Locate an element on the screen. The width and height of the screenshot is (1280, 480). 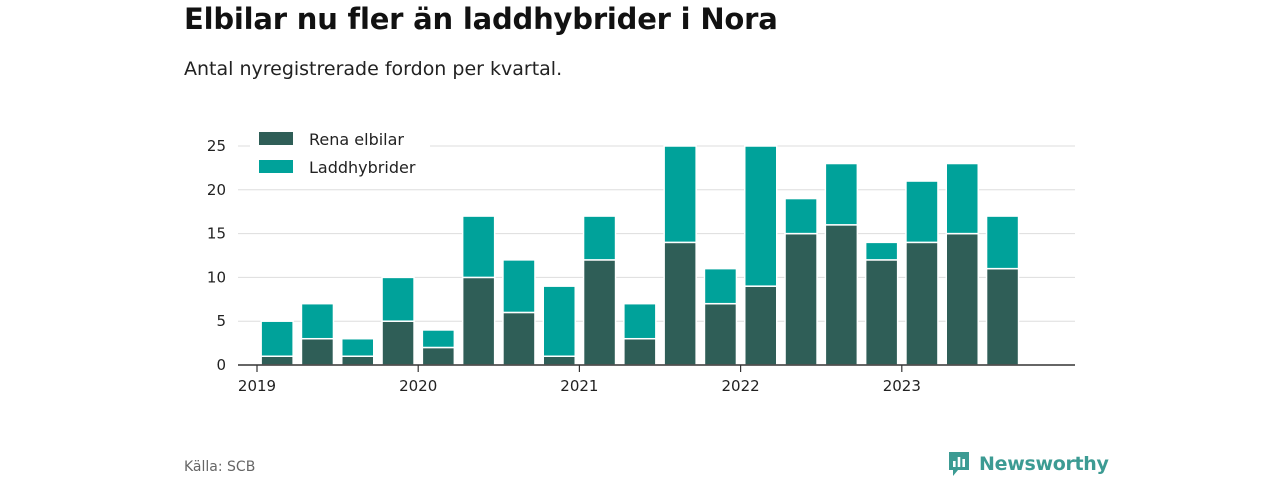
brand-name: Newsworthy is located at coordinates (1044, 464).